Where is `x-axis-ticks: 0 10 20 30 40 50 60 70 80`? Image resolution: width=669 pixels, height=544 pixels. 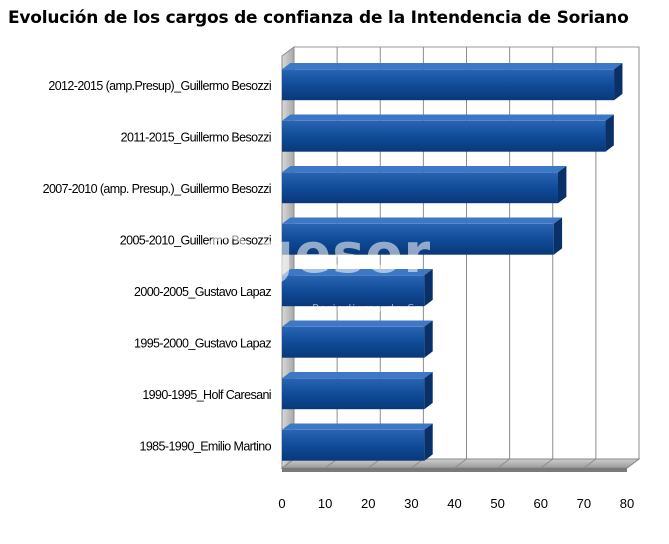
x-axis-ticks: 0 10 20 30 40 50 60 70 80 is located at coordinates (456, 503).